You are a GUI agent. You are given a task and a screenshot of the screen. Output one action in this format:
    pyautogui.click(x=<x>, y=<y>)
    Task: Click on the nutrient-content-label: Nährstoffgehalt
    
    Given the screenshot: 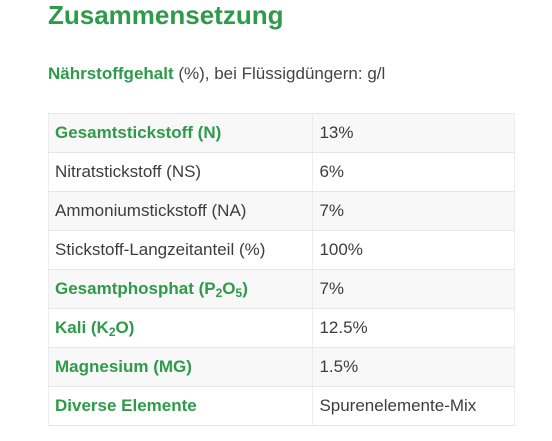 What is the action you would take?
    pyautogui.click(x=111, y=73)
    